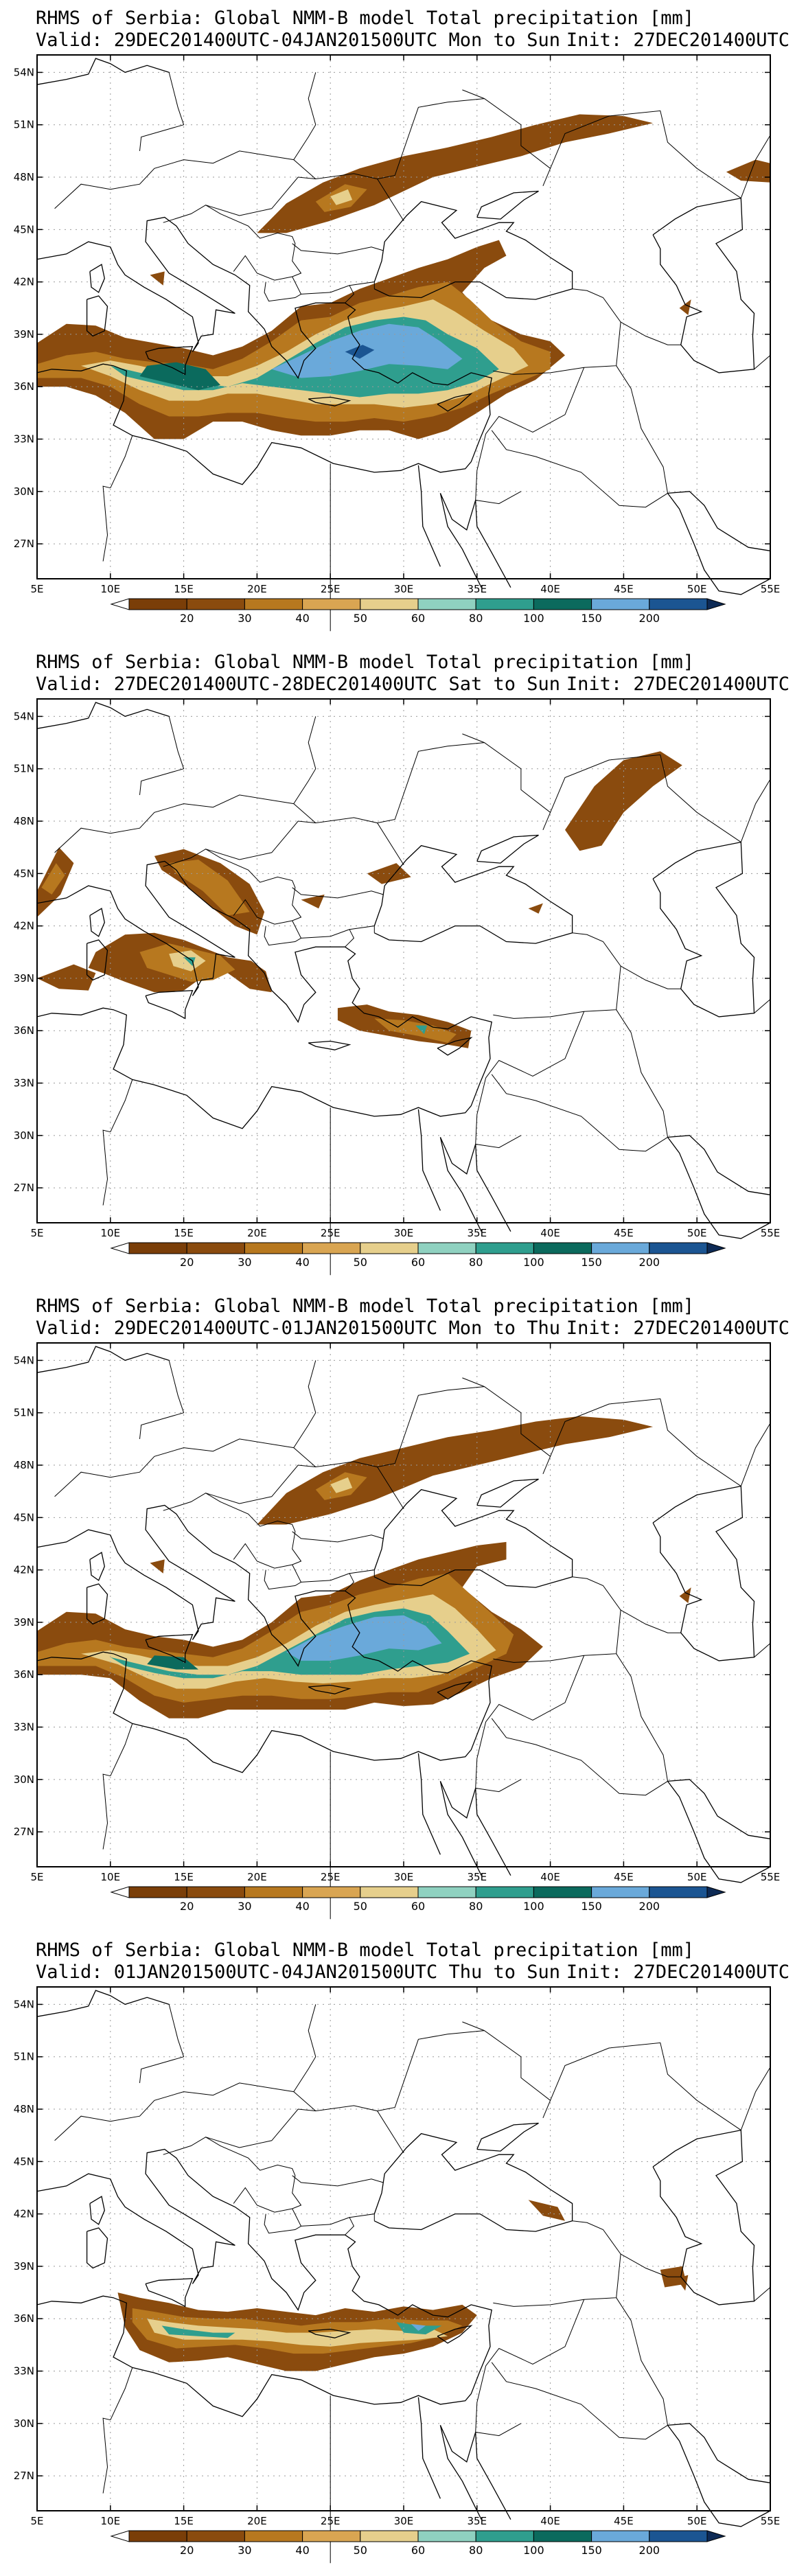 The width and height of the screenshot is (795, 2576). What do you see at coordinates (24, 2161) in the screenshot?
I see `lat-tick-label: 45N` at bounding box center [24, 2161].